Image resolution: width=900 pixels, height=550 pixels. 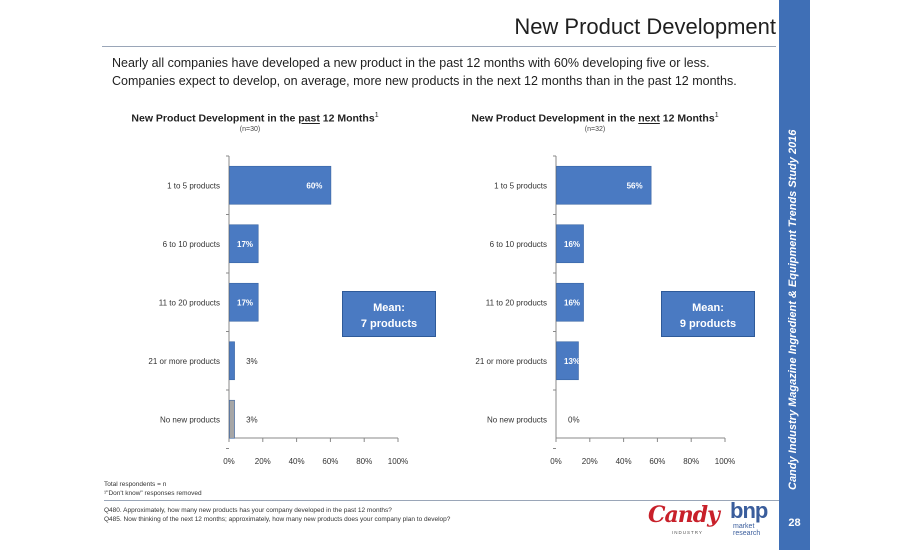 I want to click on chart-1-x-tick-label: 40%, so click(x=297, y=461).